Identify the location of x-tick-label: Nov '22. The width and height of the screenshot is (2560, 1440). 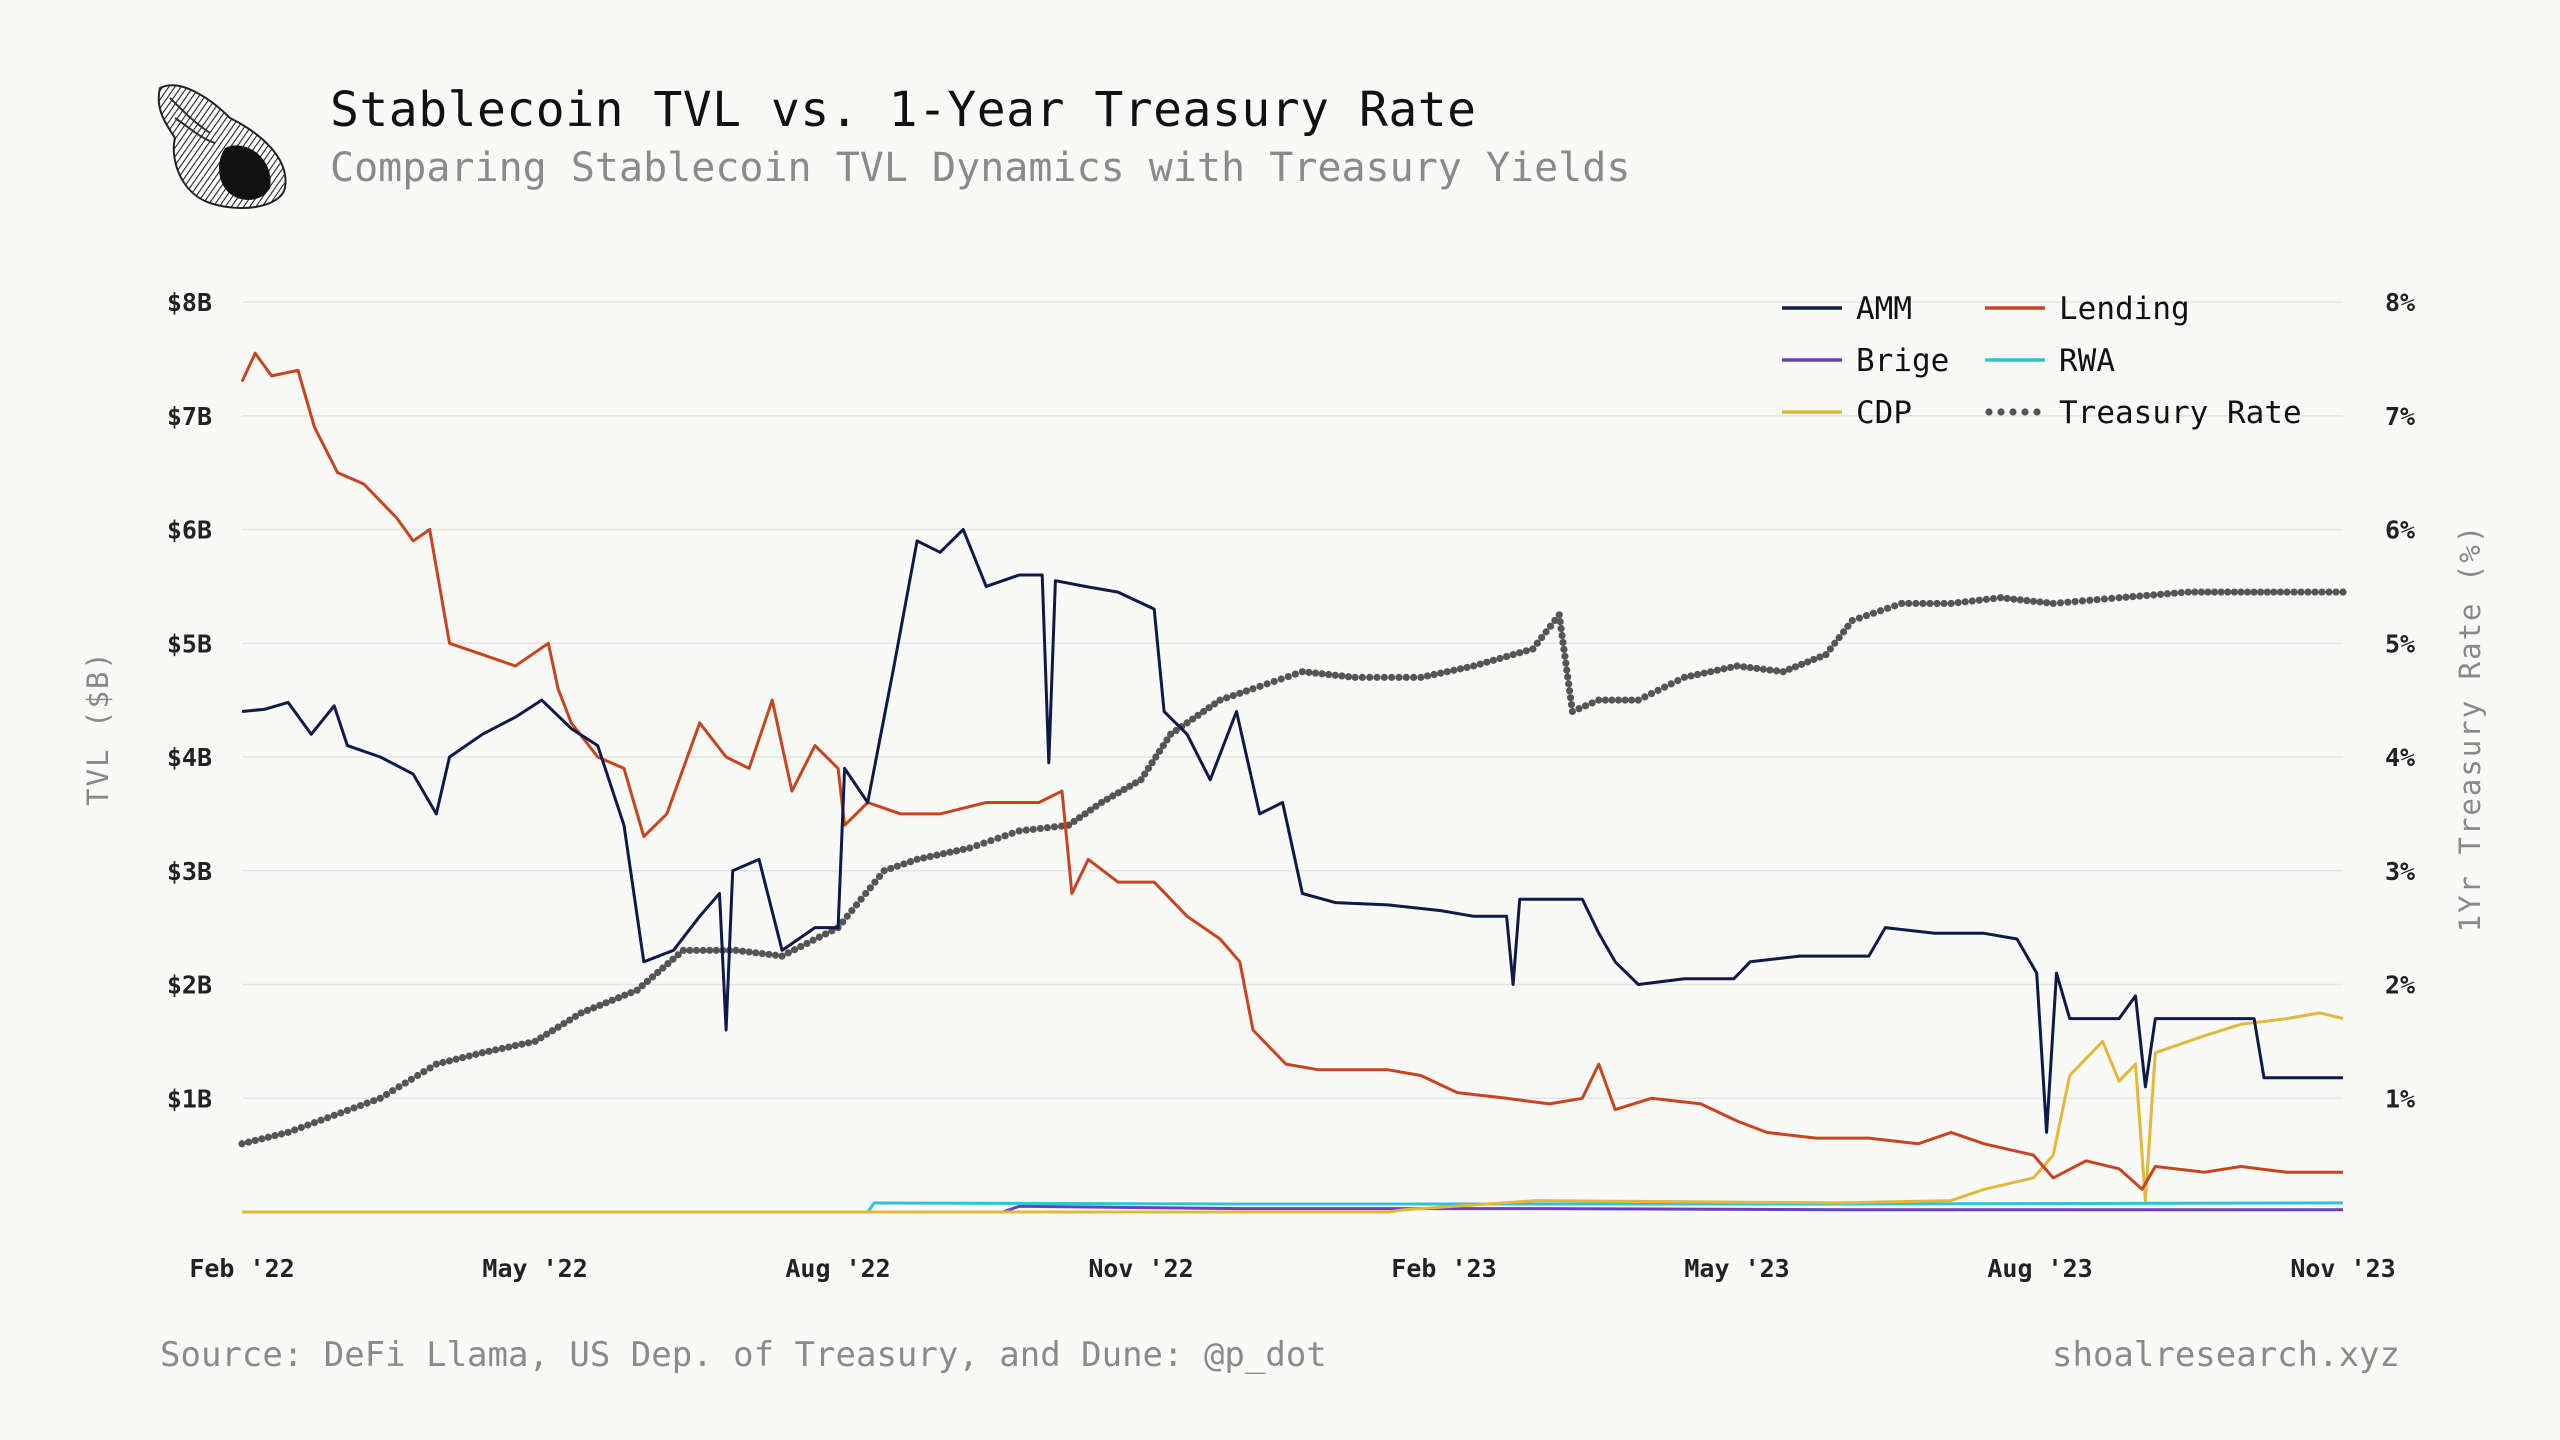
(1140, 1268).